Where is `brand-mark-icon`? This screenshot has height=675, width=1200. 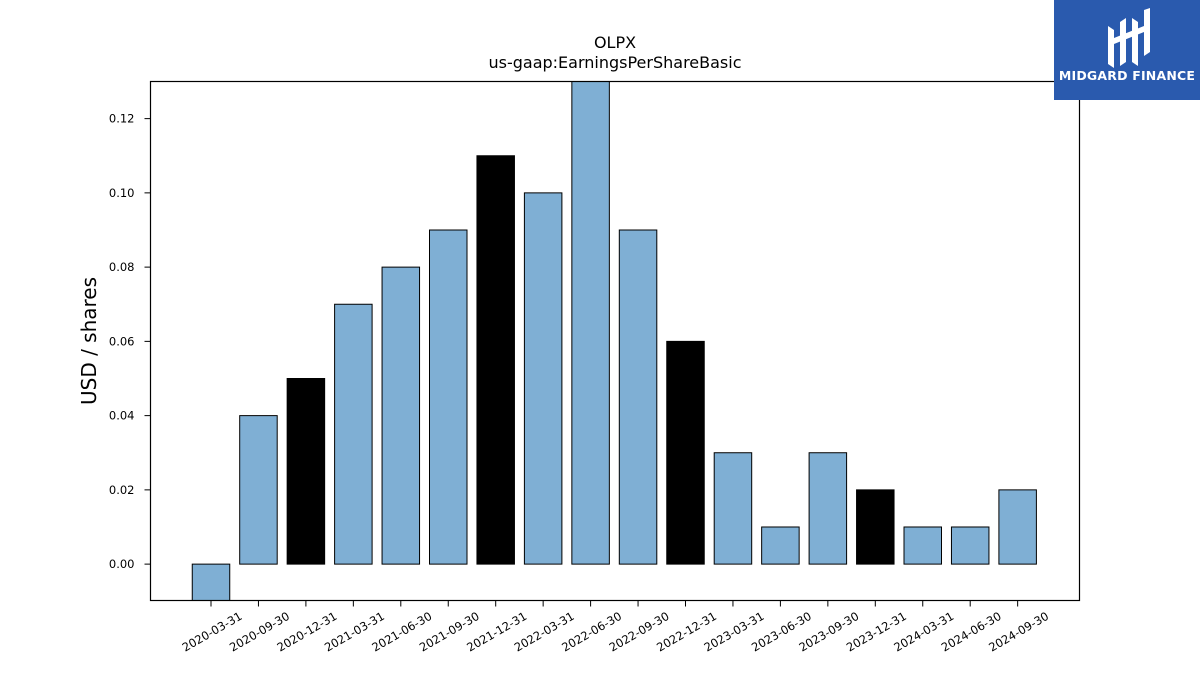 brand-mark-icon is located at coordinates (1129, 38).